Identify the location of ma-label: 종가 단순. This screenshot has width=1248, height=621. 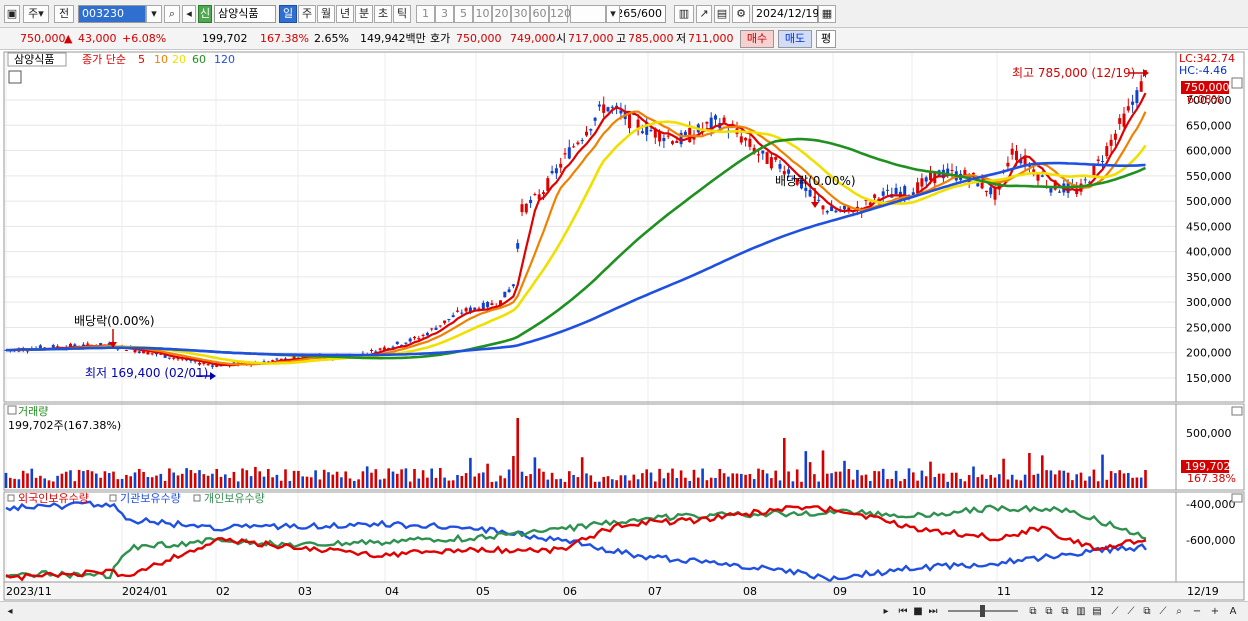
(104, 59).